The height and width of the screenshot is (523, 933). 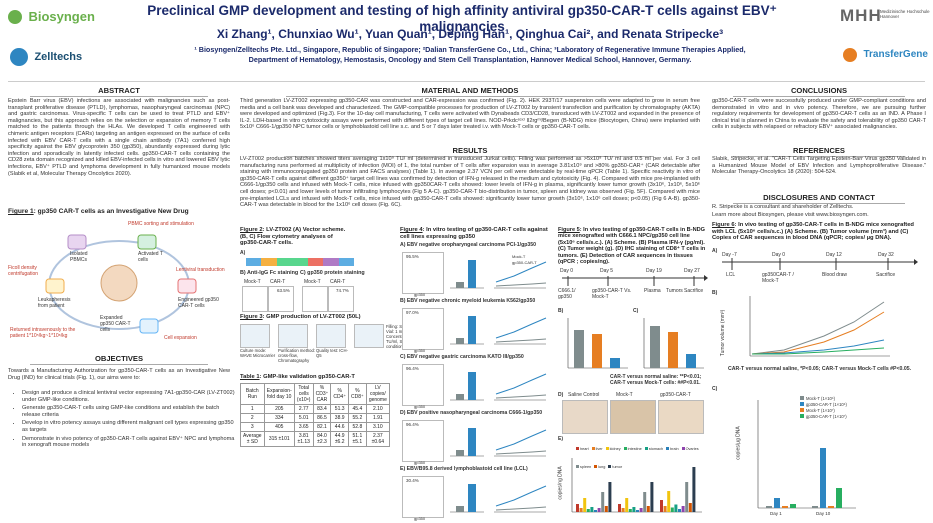 I want to click on legend-label: gp350-CAR-T (1×10⁷), so click(x=826, y=416).